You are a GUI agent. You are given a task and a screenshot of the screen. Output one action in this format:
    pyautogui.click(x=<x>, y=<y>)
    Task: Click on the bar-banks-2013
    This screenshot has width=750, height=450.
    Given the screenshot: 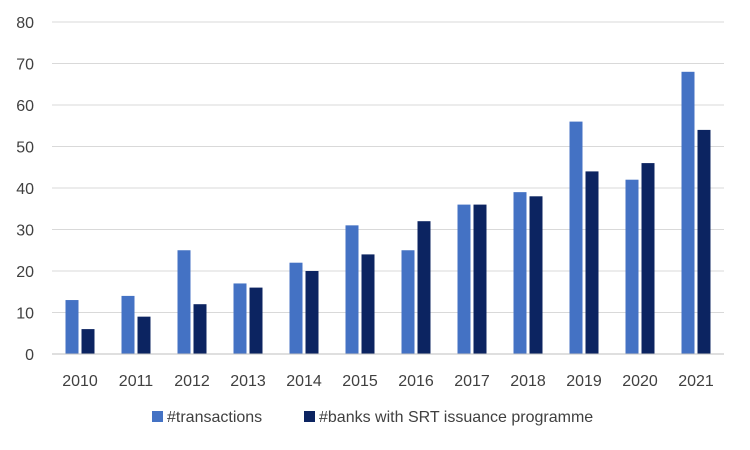 What is the action you would take?
    pyautogui.click(x=256, y=320)
    